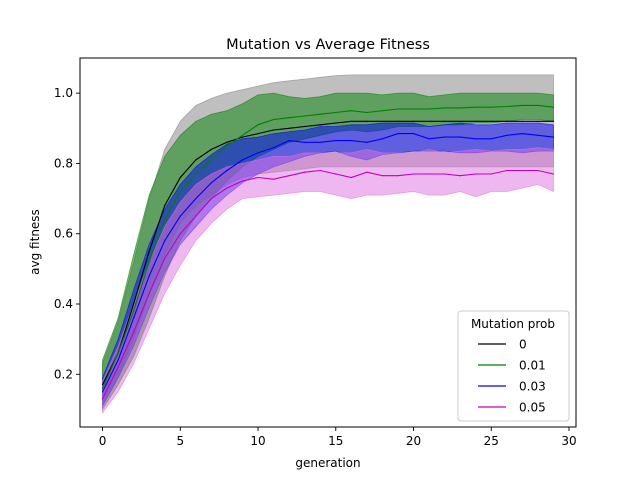  Describe the element at coordinates (512, 376) in the screenshot. I see `legend-items: 0 0.01 0.03 0.05` at that location.